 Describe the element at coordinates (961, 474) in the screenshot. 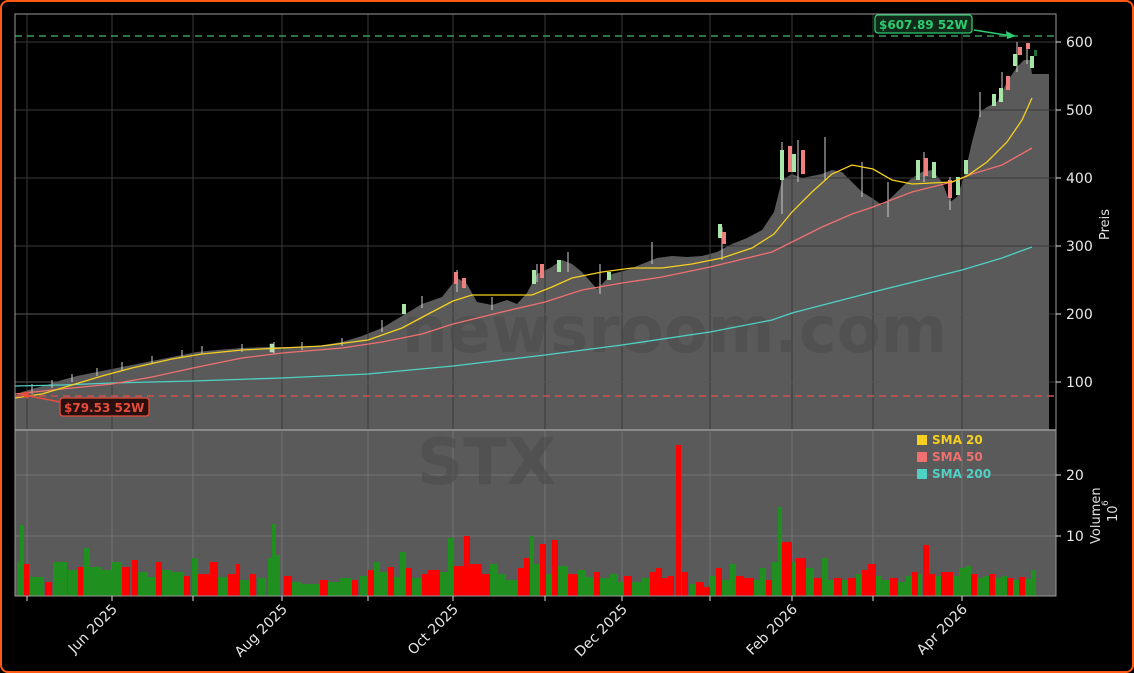

I see `legend-sma200: SMA 200` at that location.